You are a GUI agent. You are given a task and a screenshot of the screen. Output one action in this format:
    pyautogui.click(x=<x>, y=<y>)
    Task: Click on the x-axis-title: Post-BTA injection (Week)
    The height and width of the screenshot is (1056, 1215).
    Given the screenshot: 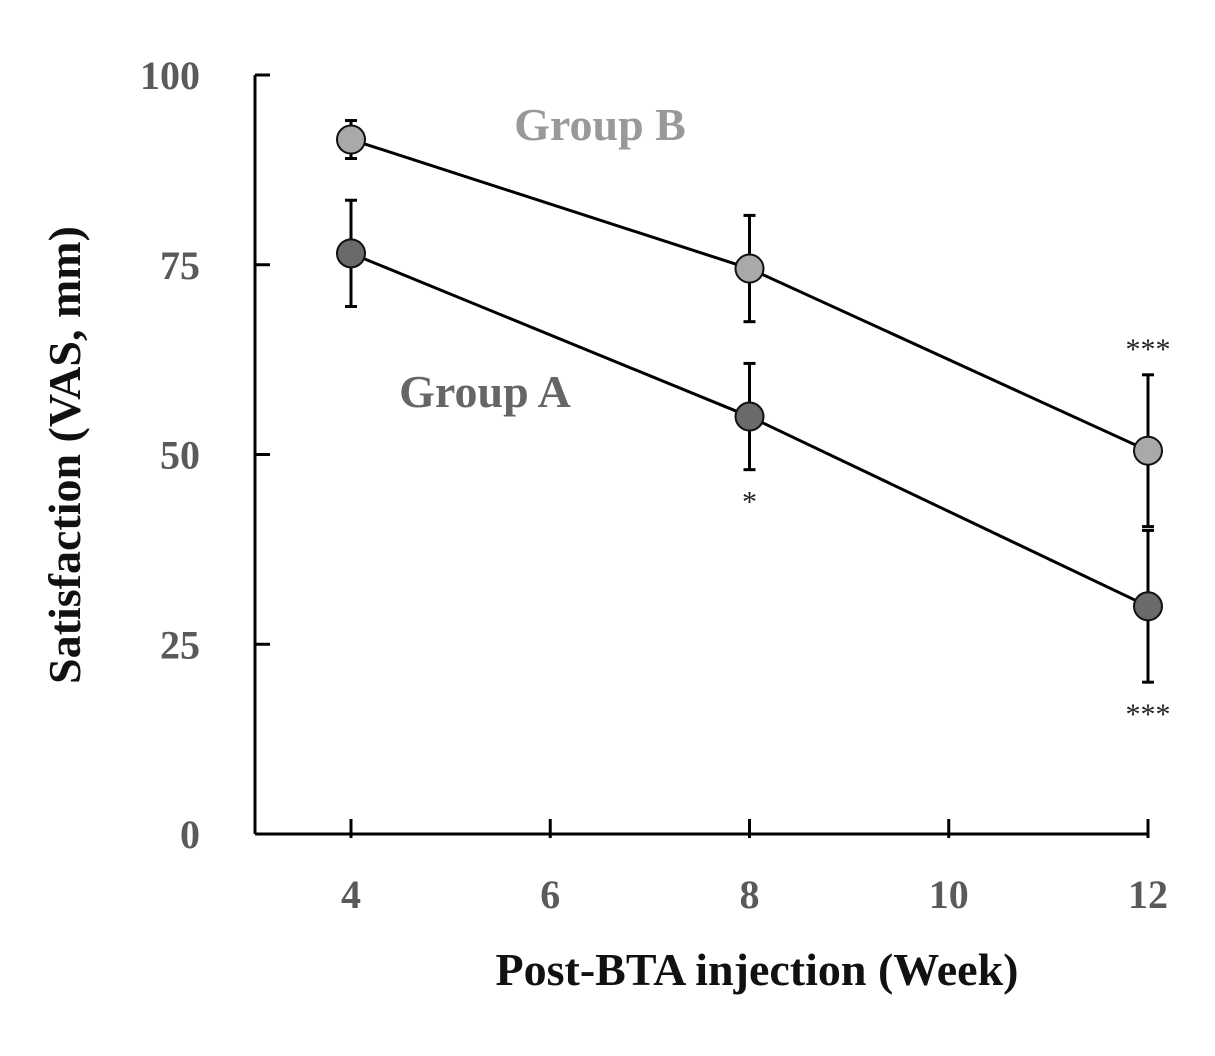 What is the action you would take?
    pyautogui.click(x=757, y=969)
    